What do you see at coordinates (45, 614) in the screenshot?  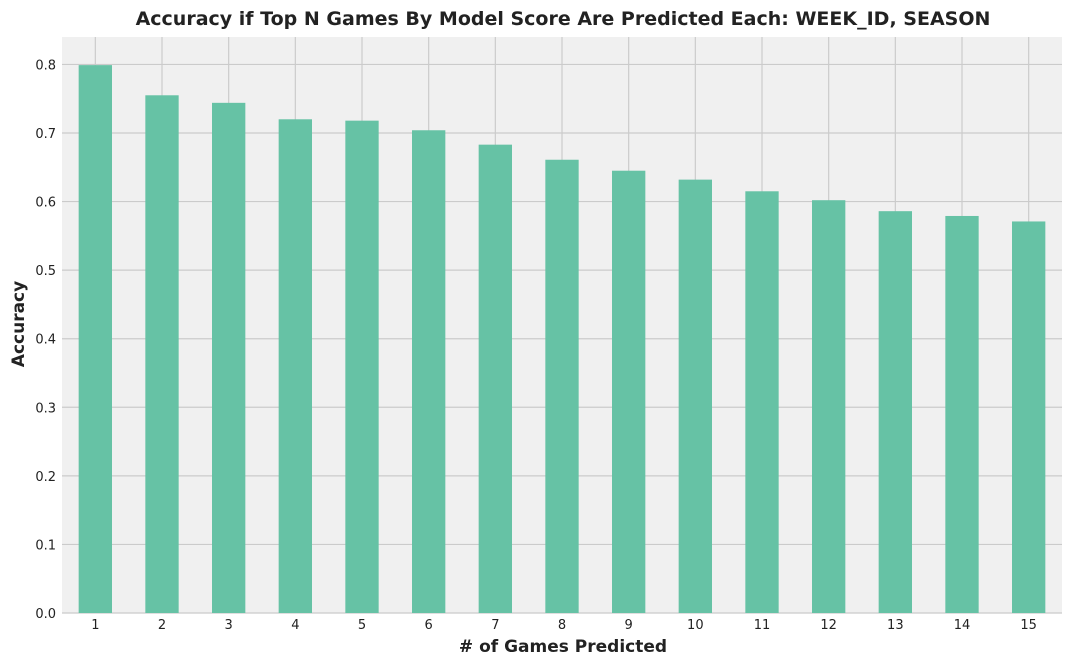 I see `y-tick-label: 0.0` at bounding box center [45, 614].